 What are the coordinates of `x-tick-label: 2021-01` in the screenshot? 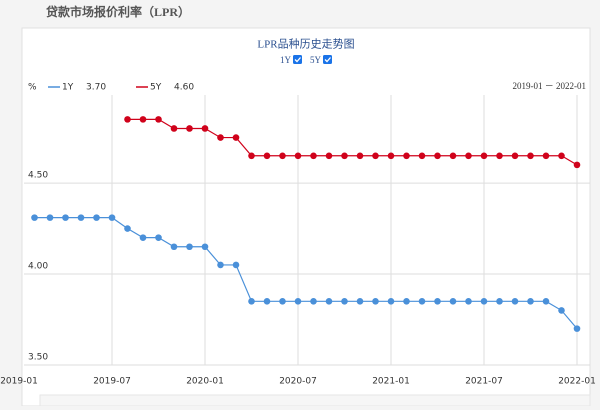 It's located at (391, 382).